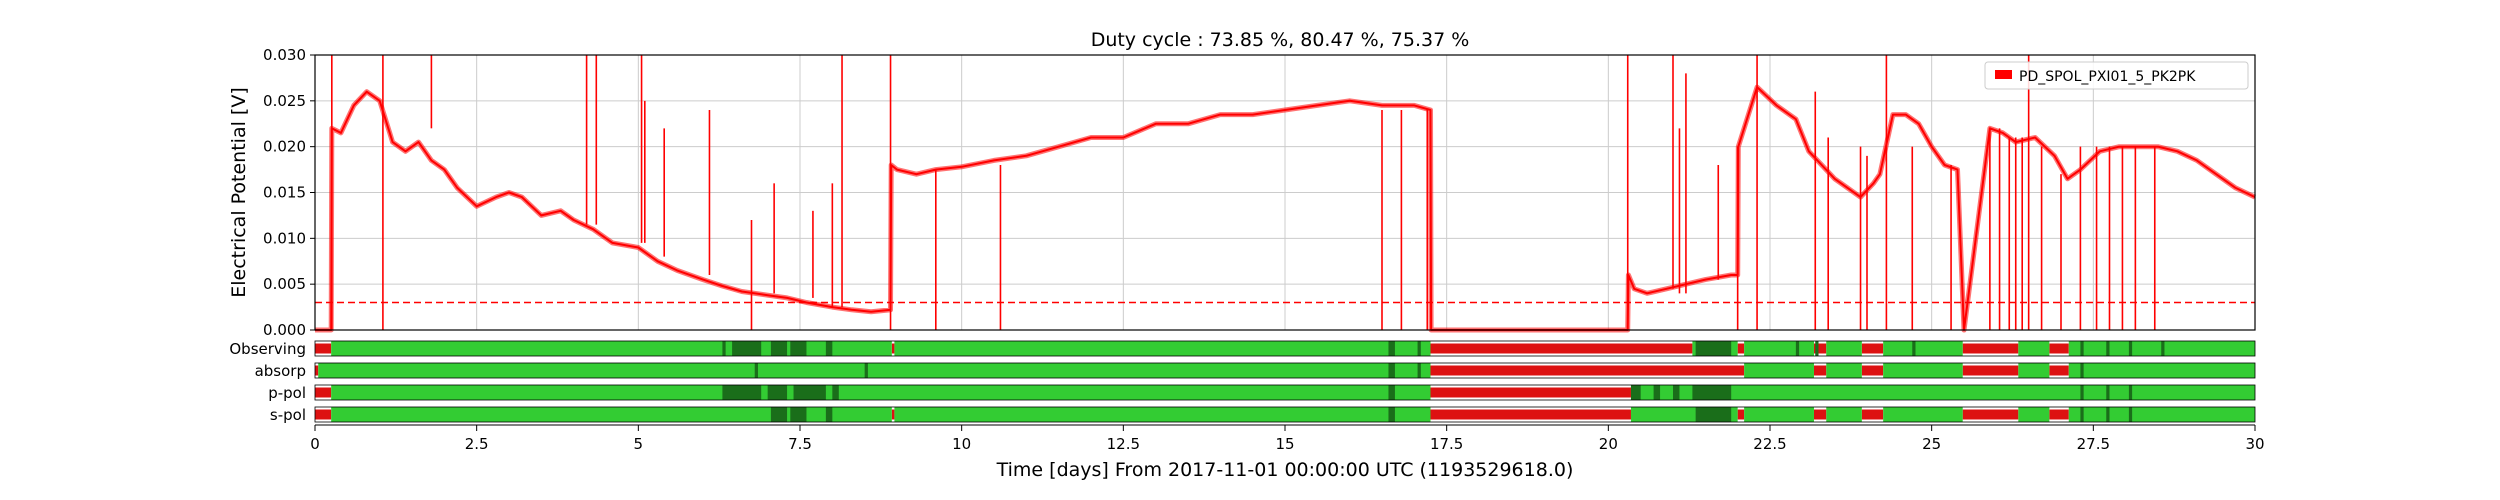  What do you see at coordinates (288, 415) in the screenshot?
I see `segment-label: s-pol` at bounding box center [288, 415].